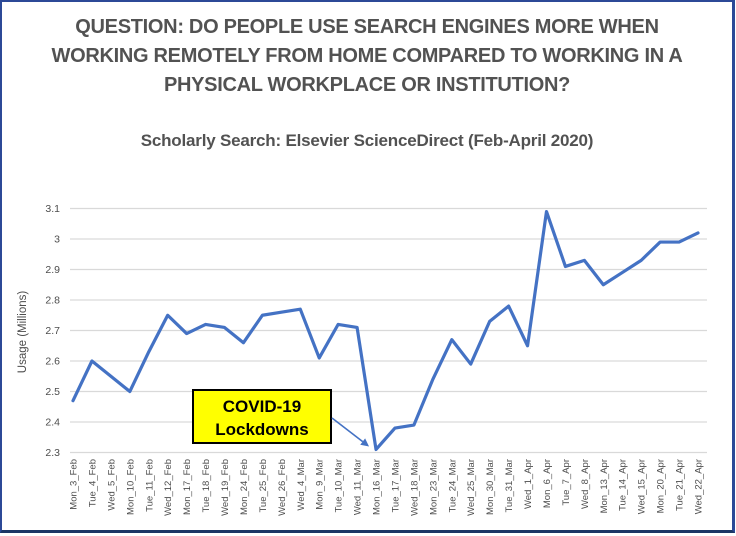 Image resolution: width=736 pixels, height=536 pixels. What do you see at coordinates (365, 442) in the screenshot?
I see `annotation-arrowhead` at bounding box center [365, 442].